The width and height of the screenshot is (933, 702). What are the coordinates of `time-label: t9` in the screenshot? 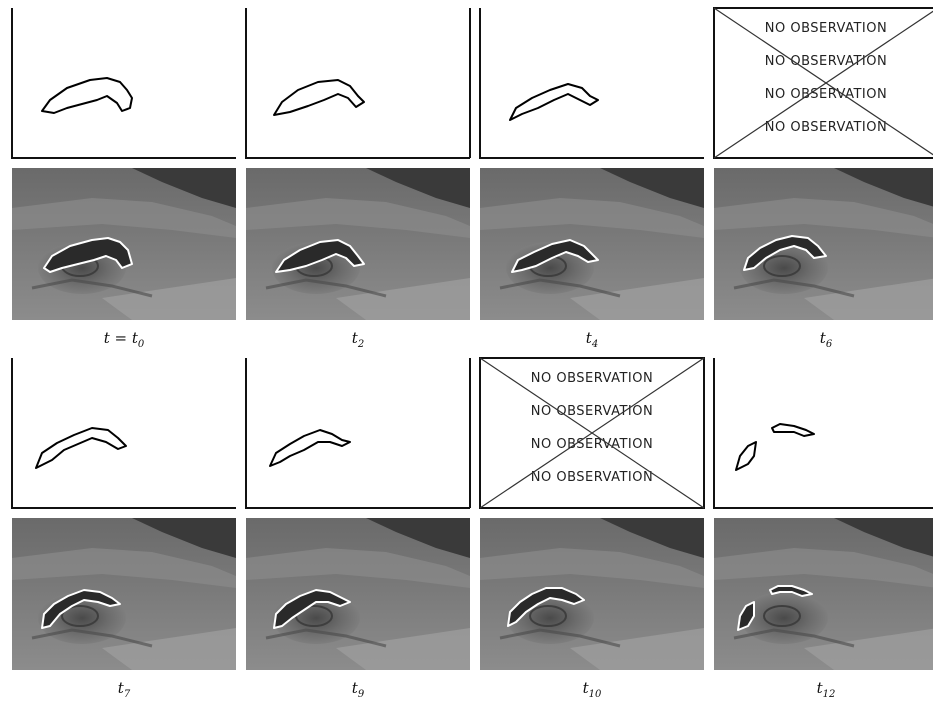 It's located at (358, 689).